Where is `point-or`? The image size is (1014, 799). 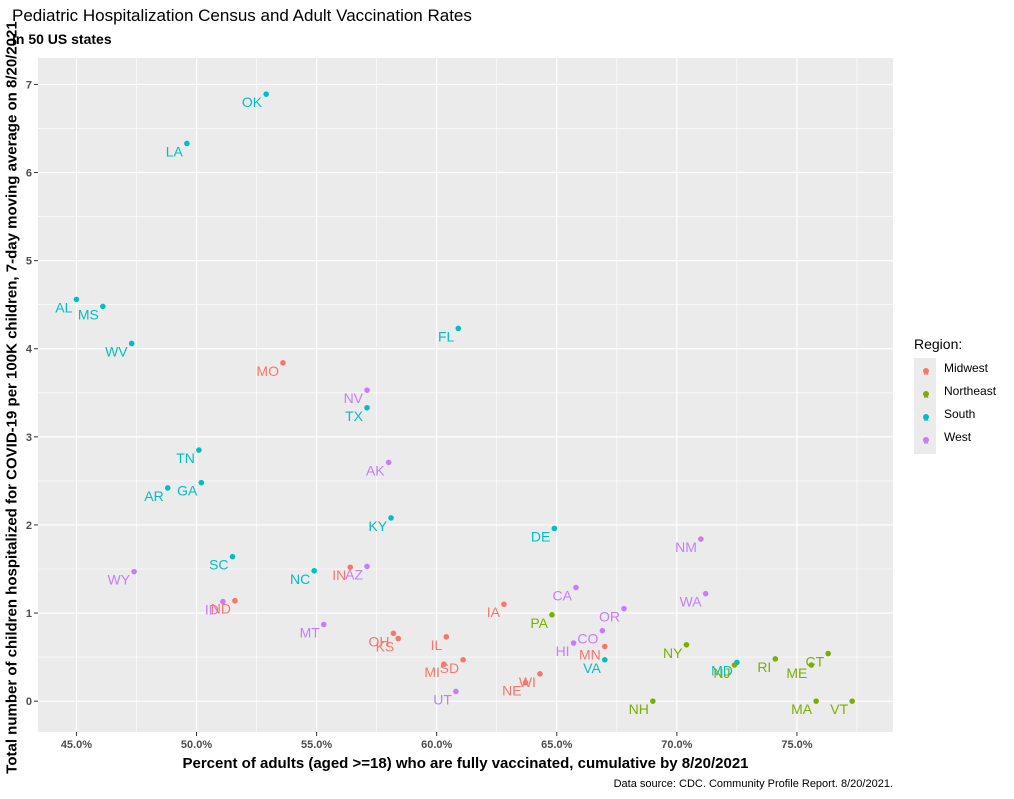
point-or is located at coordinates (624, 608).